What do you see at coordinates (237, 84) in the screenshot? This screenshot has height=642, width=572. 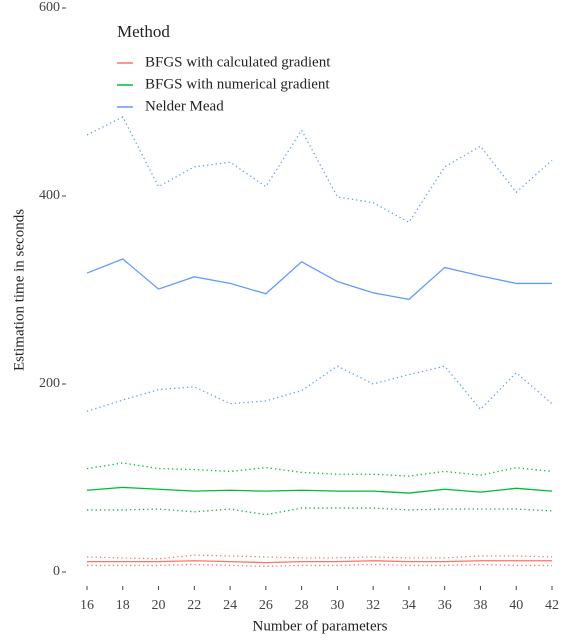 I see `legend-label: BFGS with numerical gradient` at bounding box center [237, 84].